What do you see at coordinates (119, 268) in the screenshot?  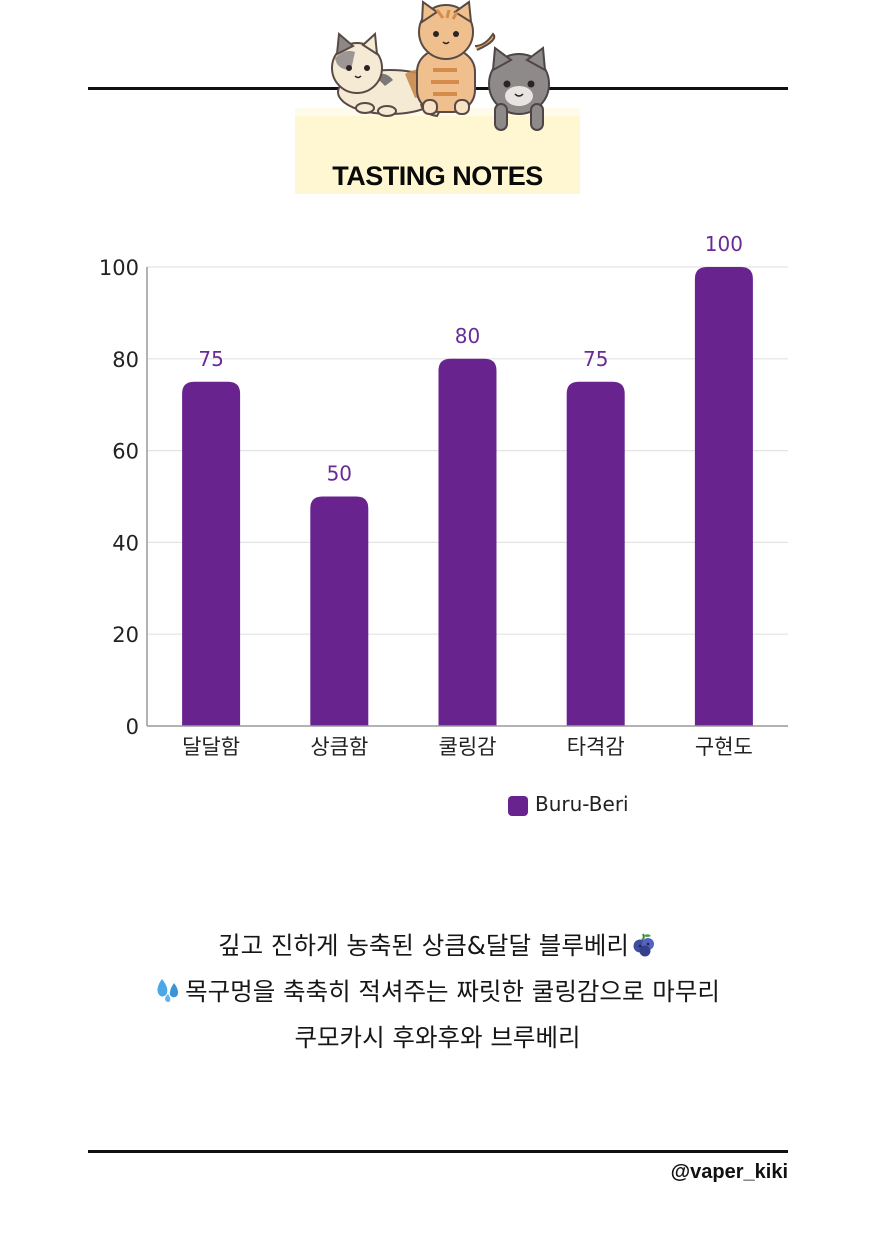 I see `y-tick-label: 100` at bounding box center [119, 268].